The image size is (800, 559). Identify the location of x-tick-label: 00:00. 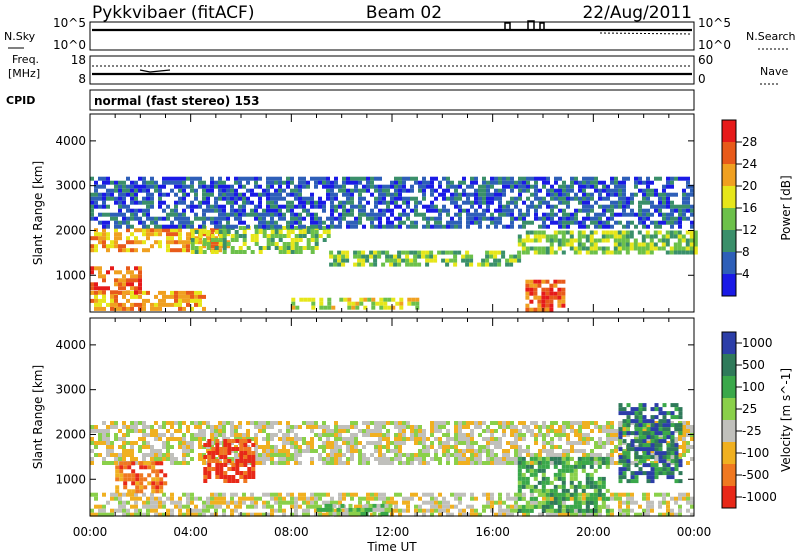
(90, 532).